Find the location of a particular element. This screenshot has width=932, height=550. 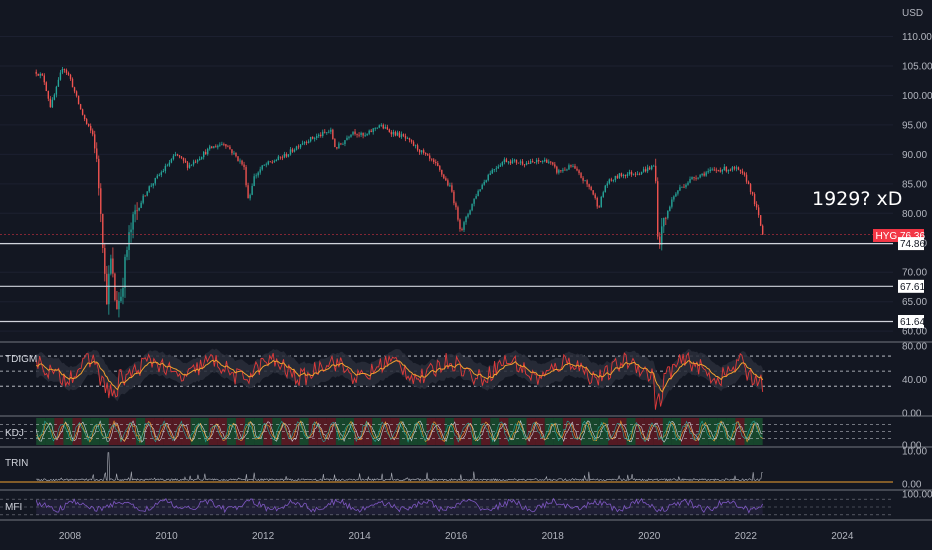

indicator-pane-mfi: MFI is located at coordinates (446, 506).